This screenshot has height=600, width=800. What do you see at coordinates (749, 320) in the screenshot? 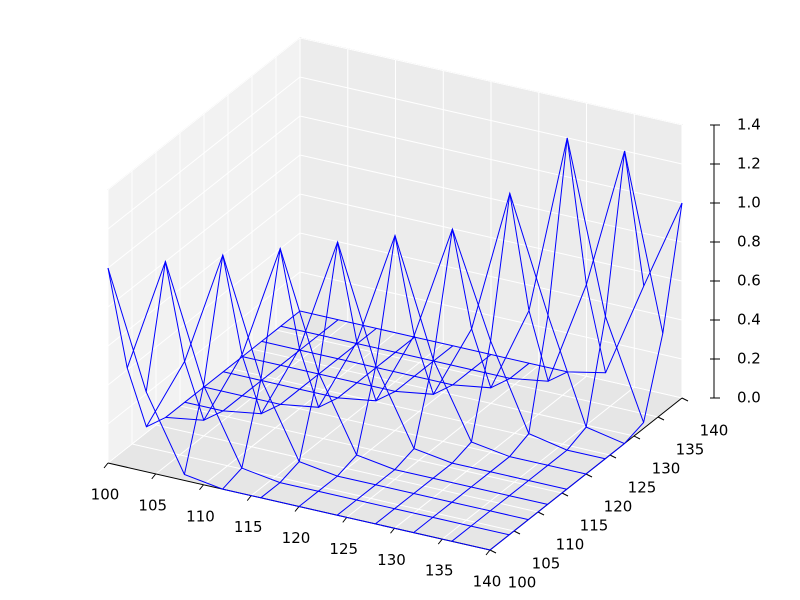
I see `z-tick-label: 0.4` at bounding box center [749, 320].